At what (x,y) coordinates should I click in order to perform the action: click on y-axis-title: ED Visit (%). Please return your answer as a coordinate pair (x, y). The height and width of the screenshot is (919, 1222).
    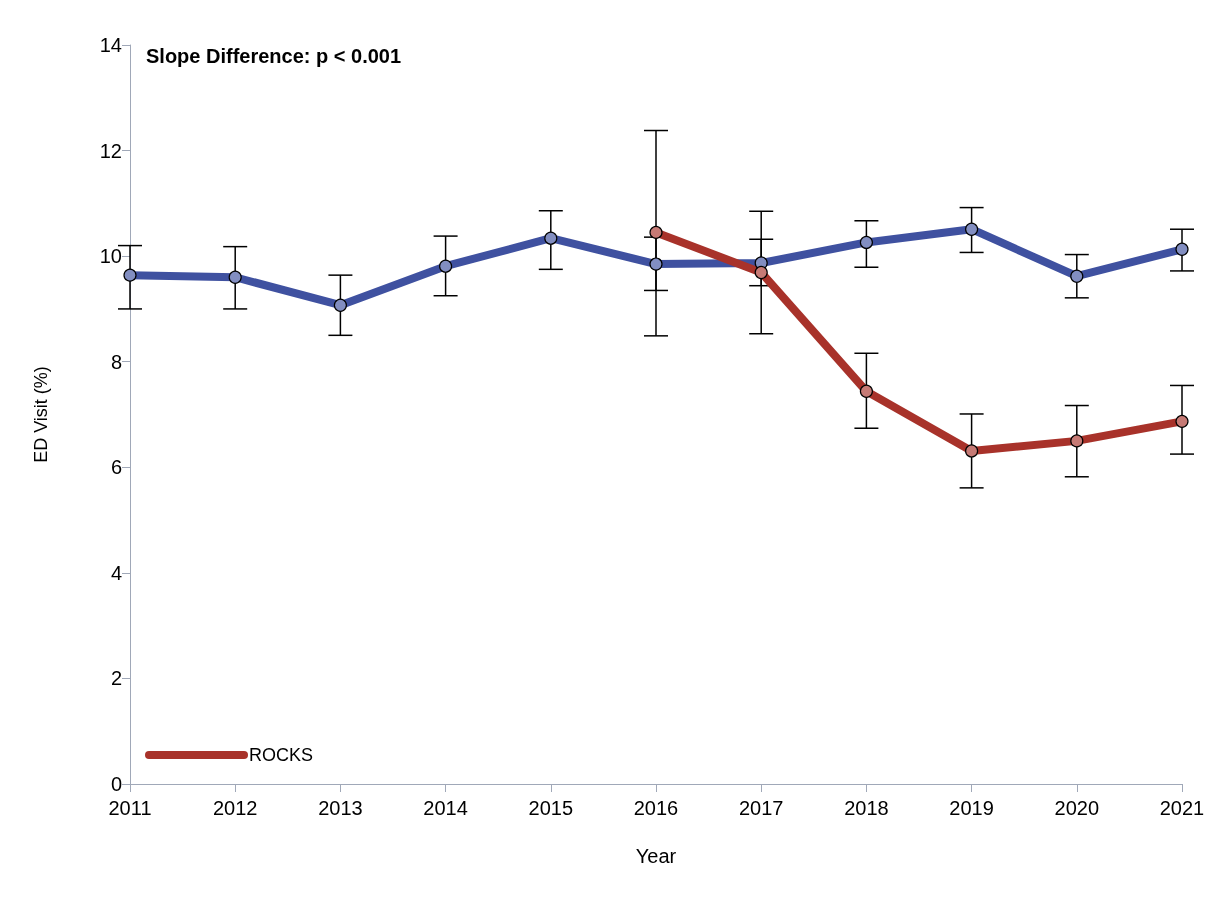
    Looking at the image, I should click on (41, 414).